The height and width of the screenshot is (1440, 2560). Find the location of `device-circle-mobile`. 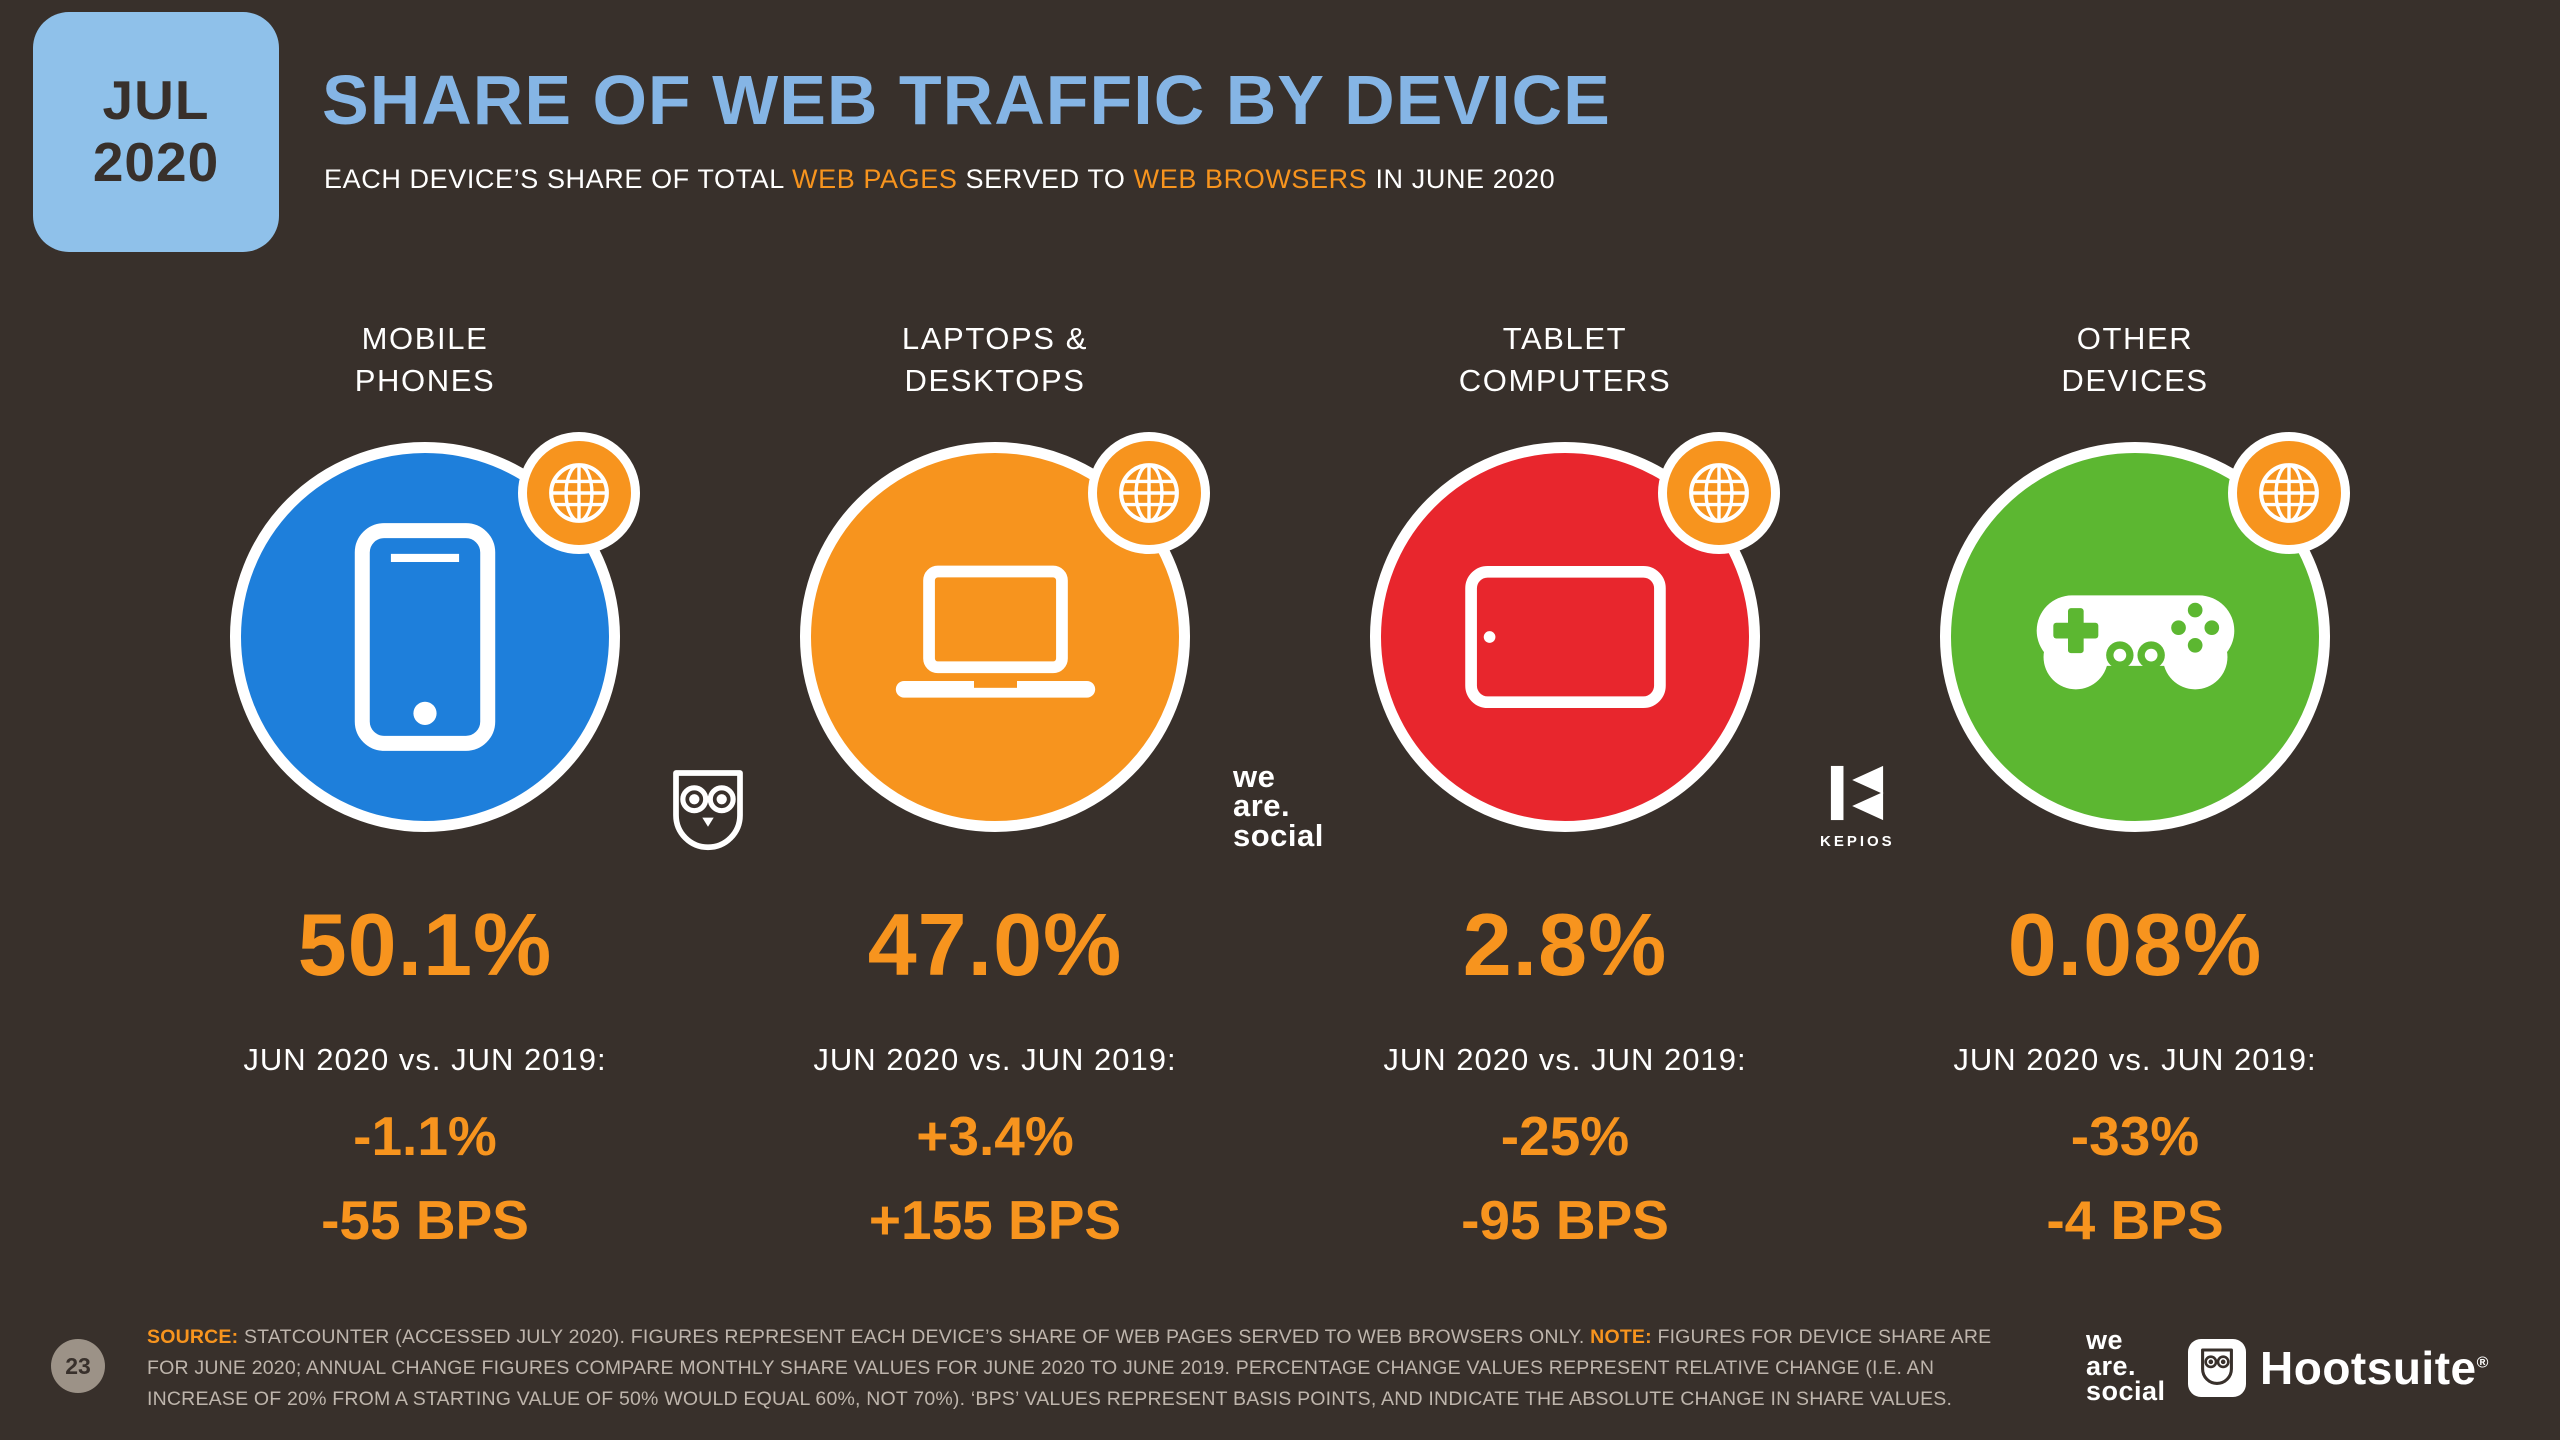

device-circle-mobile is located at coordinates (425, 636).